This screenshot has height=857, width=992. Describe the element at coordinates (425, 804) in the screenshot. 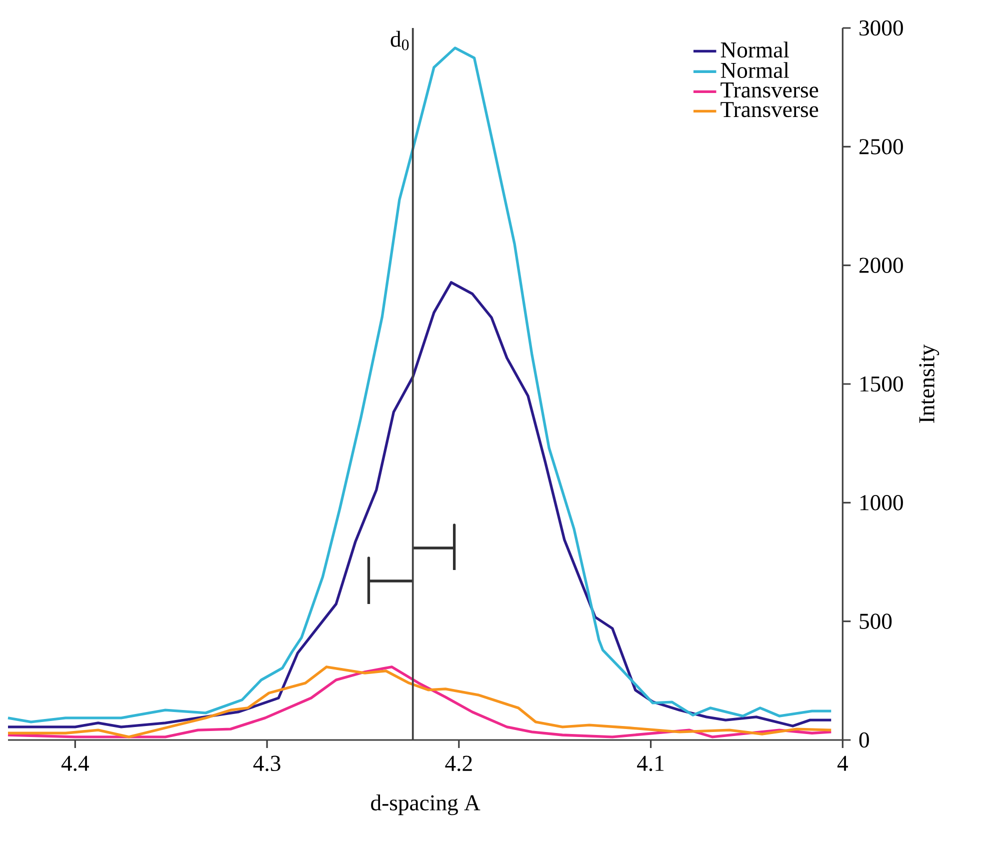

I see `x-axis-title: d-spacing A` at that location.